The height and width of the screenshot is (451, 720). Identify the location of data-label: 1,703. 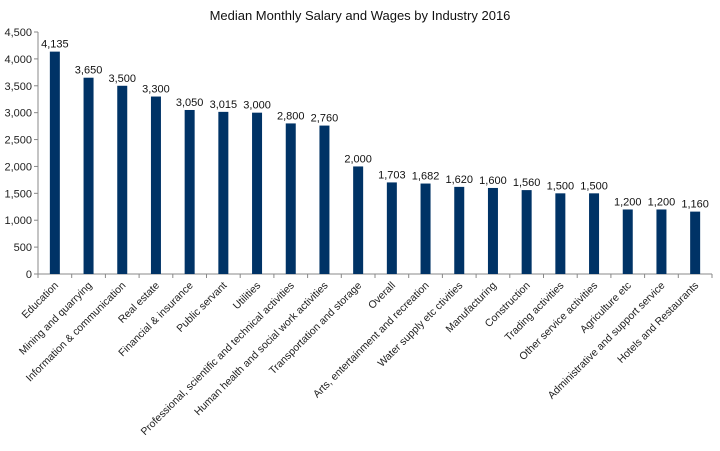
(392, 175).